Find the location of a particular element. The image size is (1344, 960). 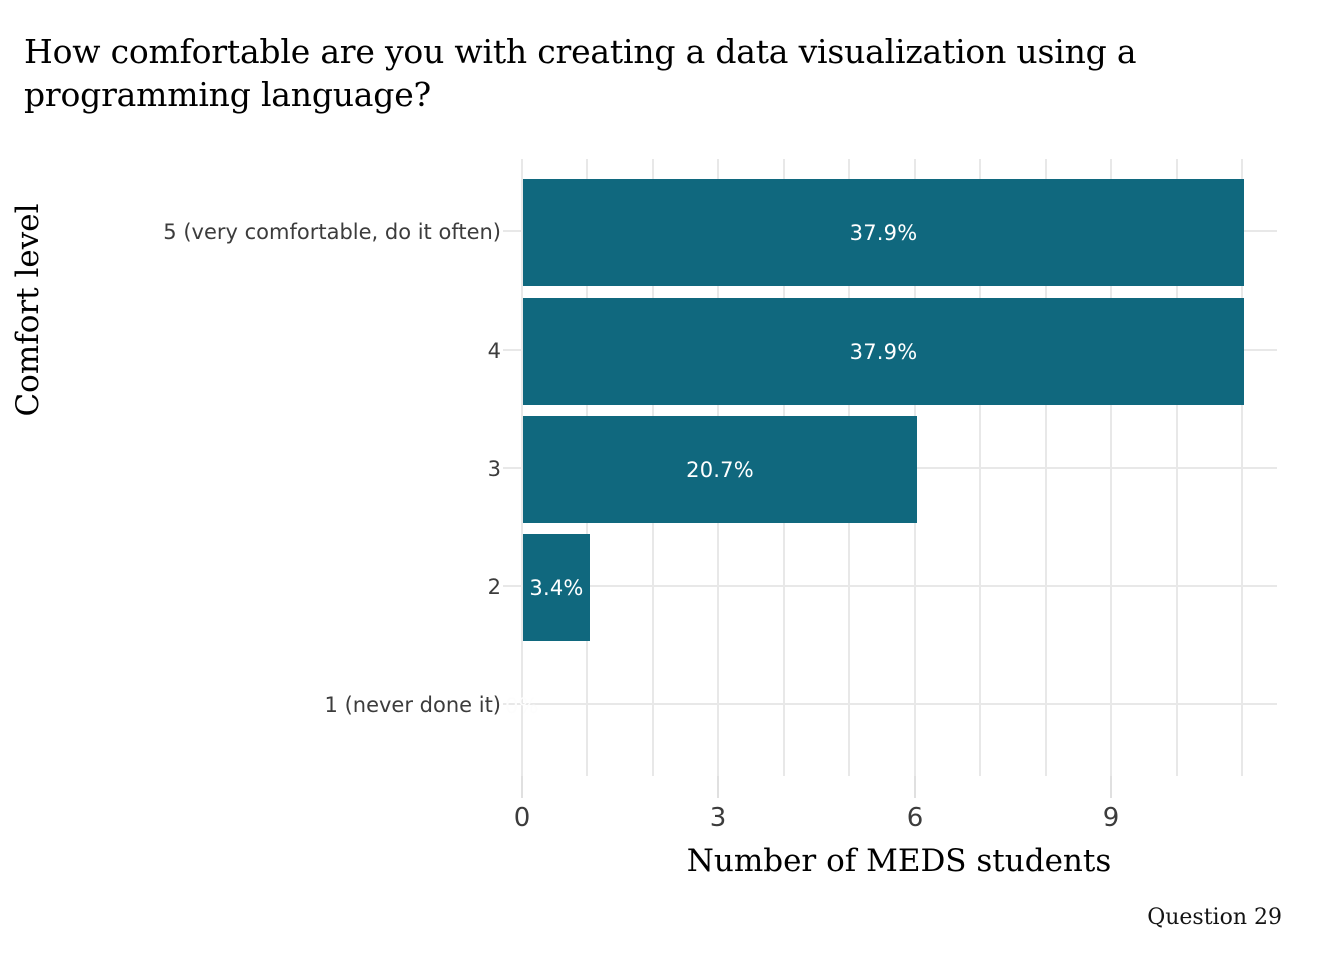

bar-category-3: 20.7% is located at coordinates (720, 469).